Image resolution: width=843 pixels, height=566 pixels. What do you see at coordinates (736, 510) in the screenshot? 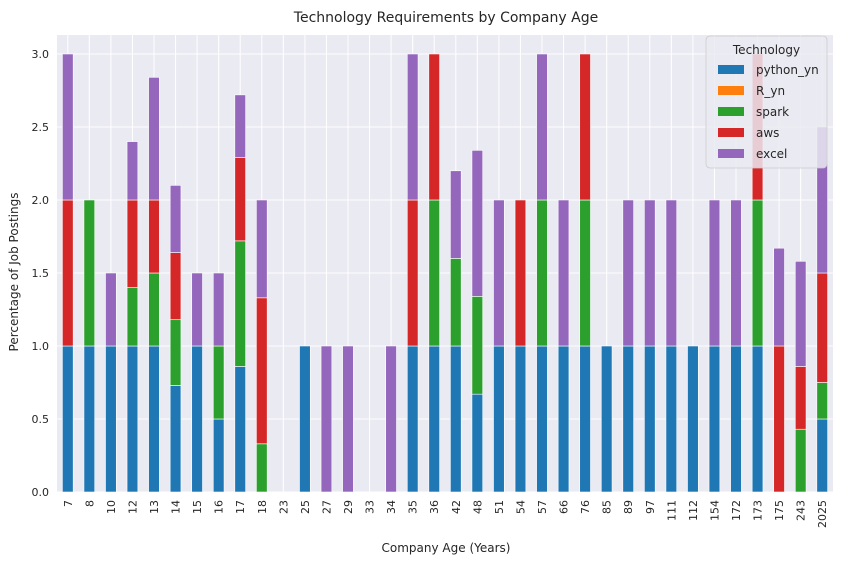
I see `x-tick-label: 172` at bounding box center [736, 510].